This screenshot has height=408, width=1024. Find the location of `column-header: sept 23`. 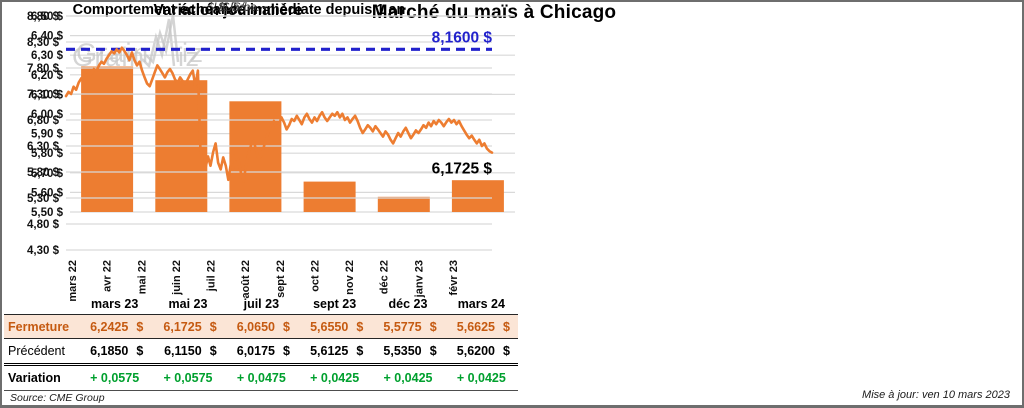

column-header: sept 23 is located at coordinates (334, 304).